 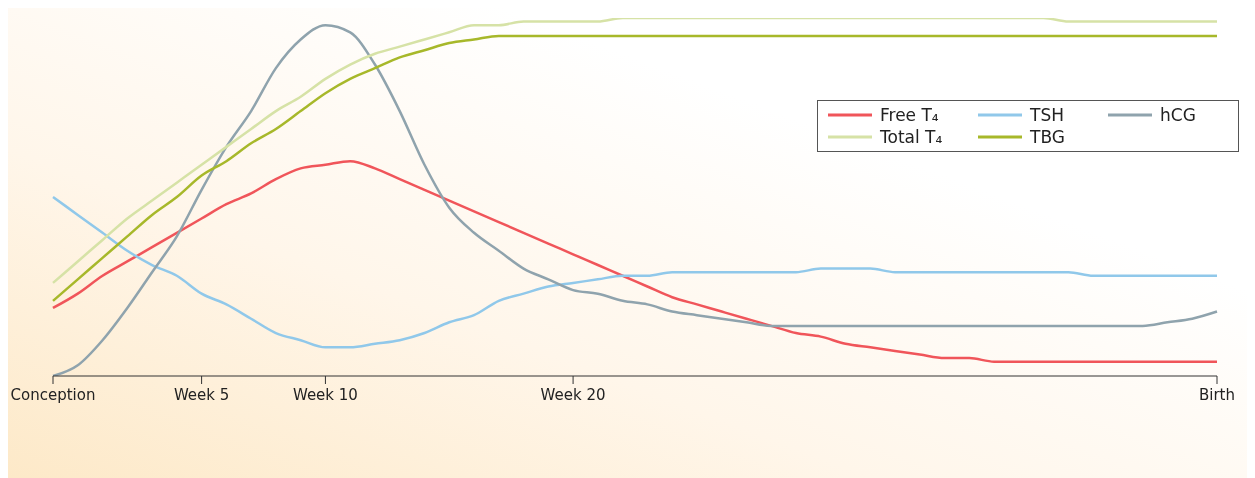 I want to click on x-tick-label: Conception, so click(x=53, y=395).